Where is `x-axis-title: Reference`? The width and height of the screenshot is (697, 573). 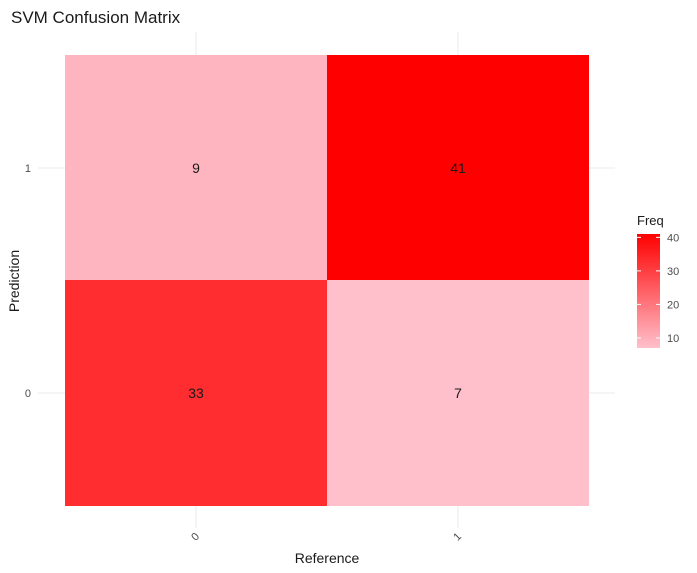
x-axis-title: Reference is located at coordinates (327, 558).